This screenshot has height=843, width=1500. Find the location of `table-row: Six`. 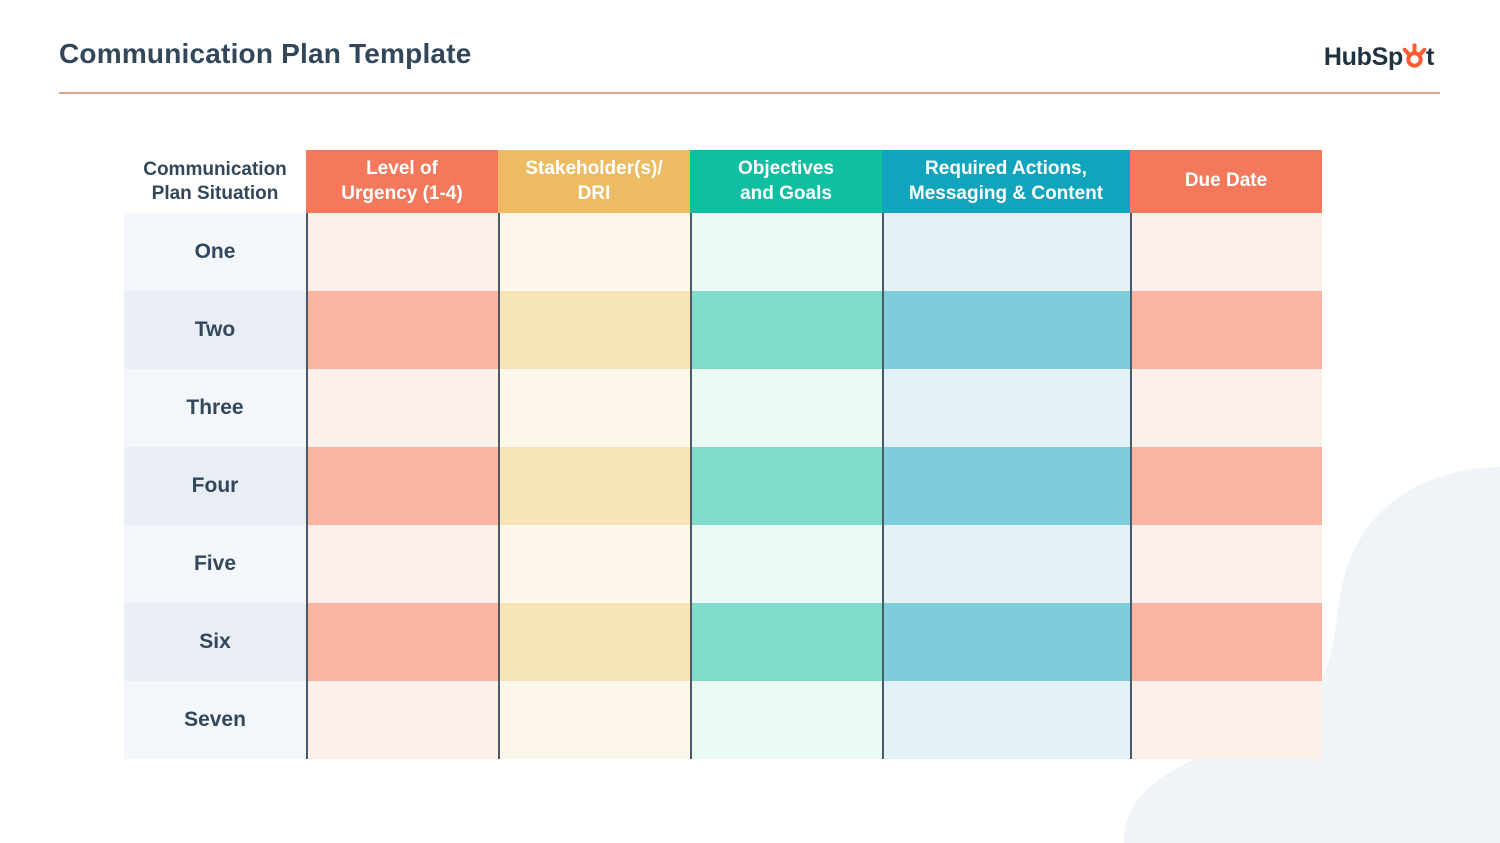

table-row: Six is located at coordinates (723, 642).